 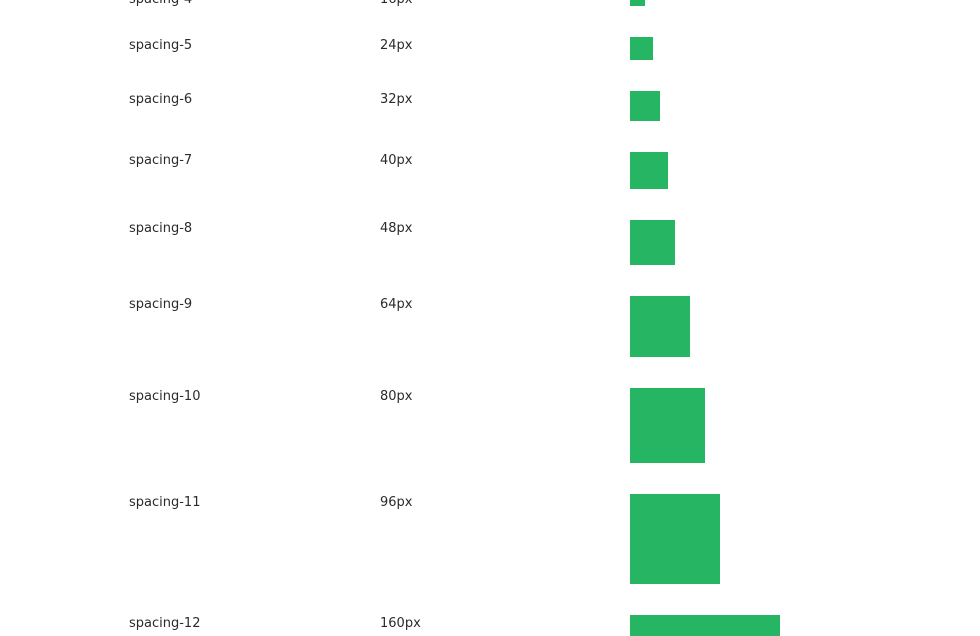 I want to click on token-value: 48px, so click(x=396, y=229).